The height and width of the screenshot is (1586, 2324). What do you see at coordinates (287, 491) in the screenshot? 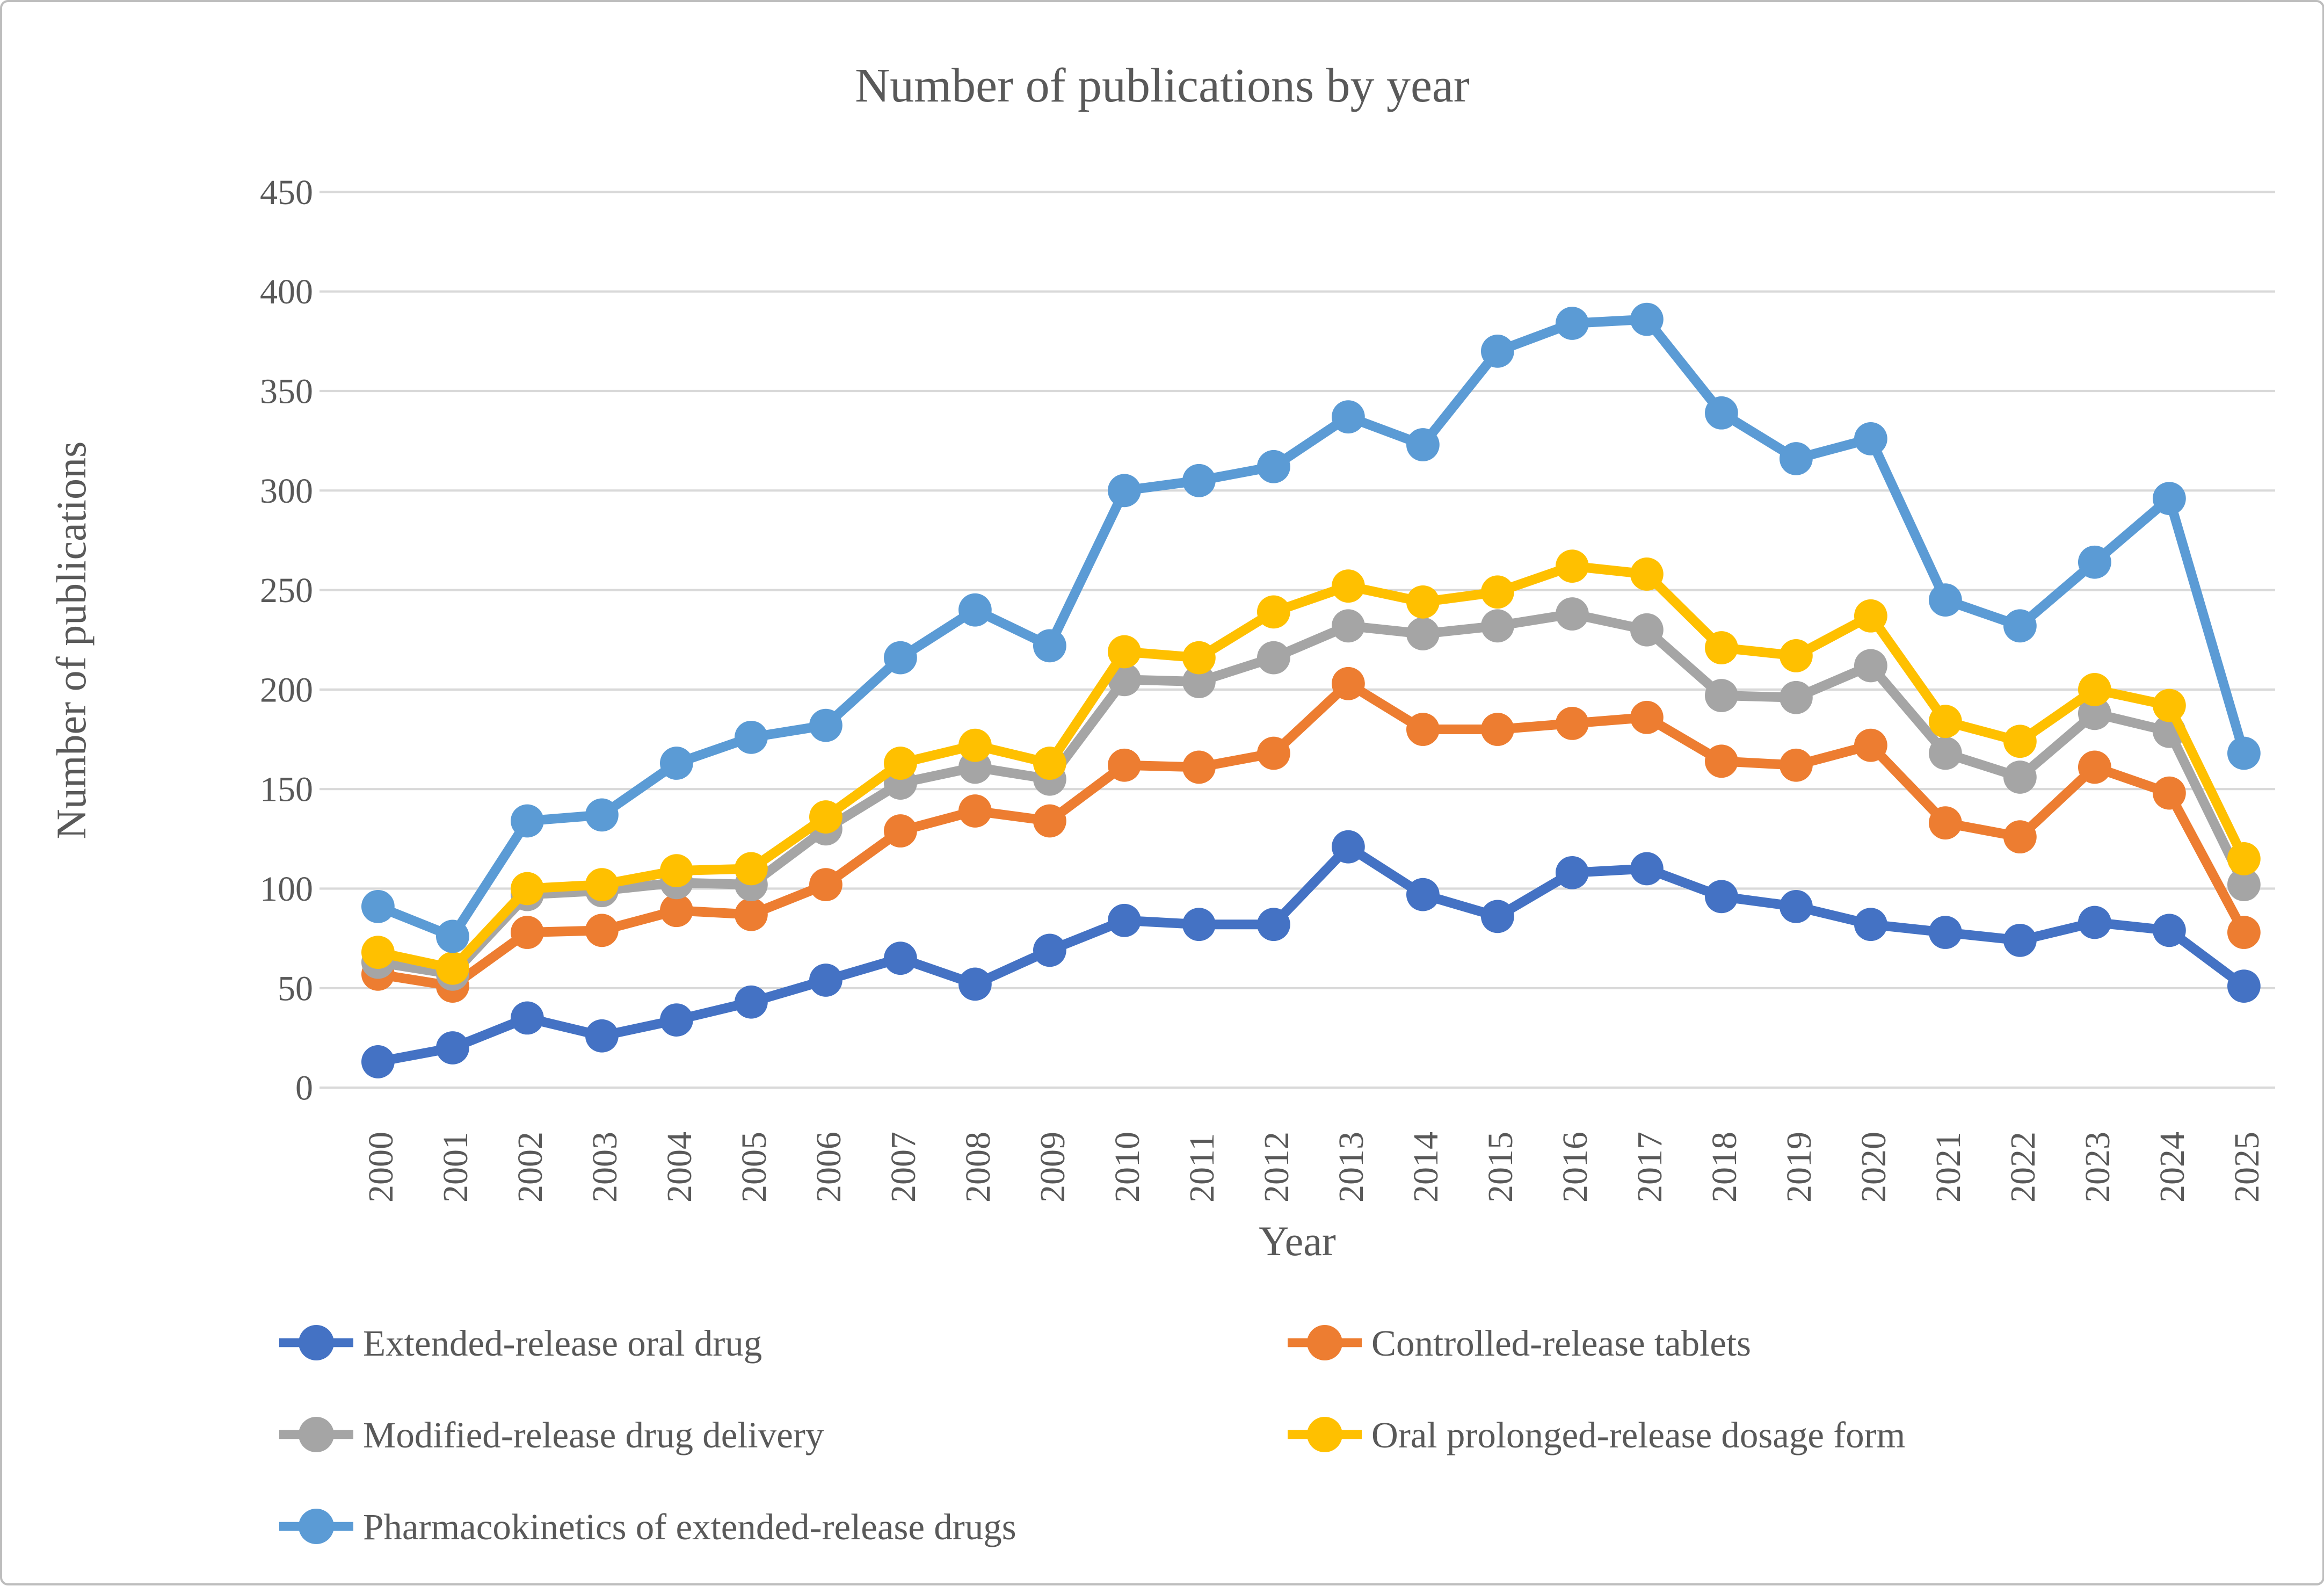
I see `y-tick-label: 300` at bounding box center [287, 491].